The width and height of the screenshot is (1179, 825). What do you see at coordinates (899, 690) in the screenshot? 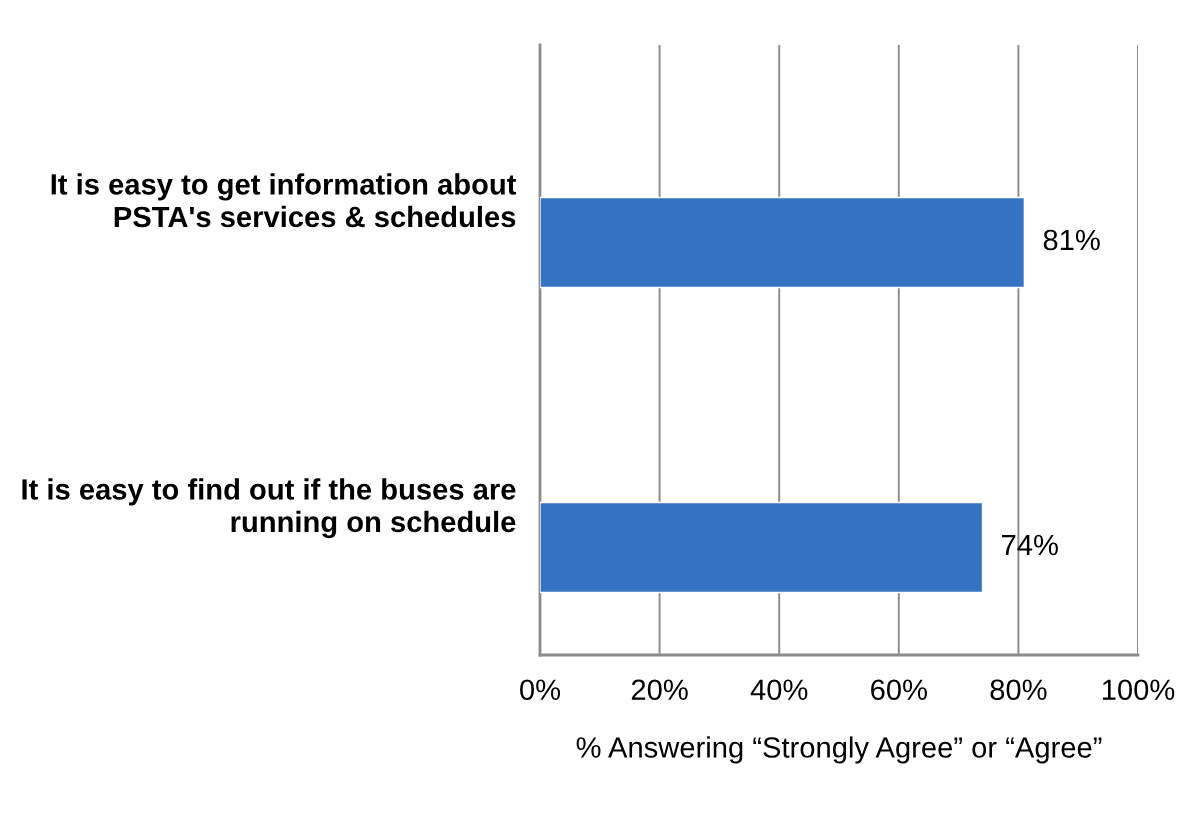
I see `x-tick-label: 60%` at bounding box center [899, 690].